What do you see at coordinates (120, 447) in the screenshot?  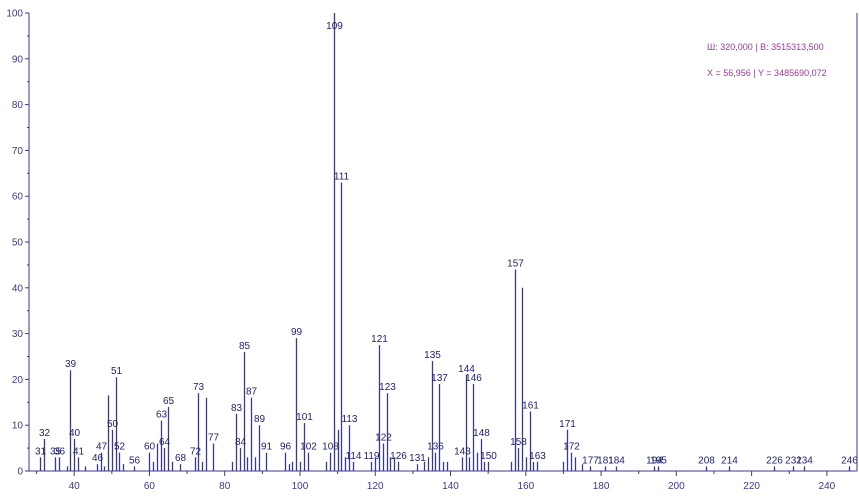 I see `peak-label: 52` at bounding box center [120, 447].